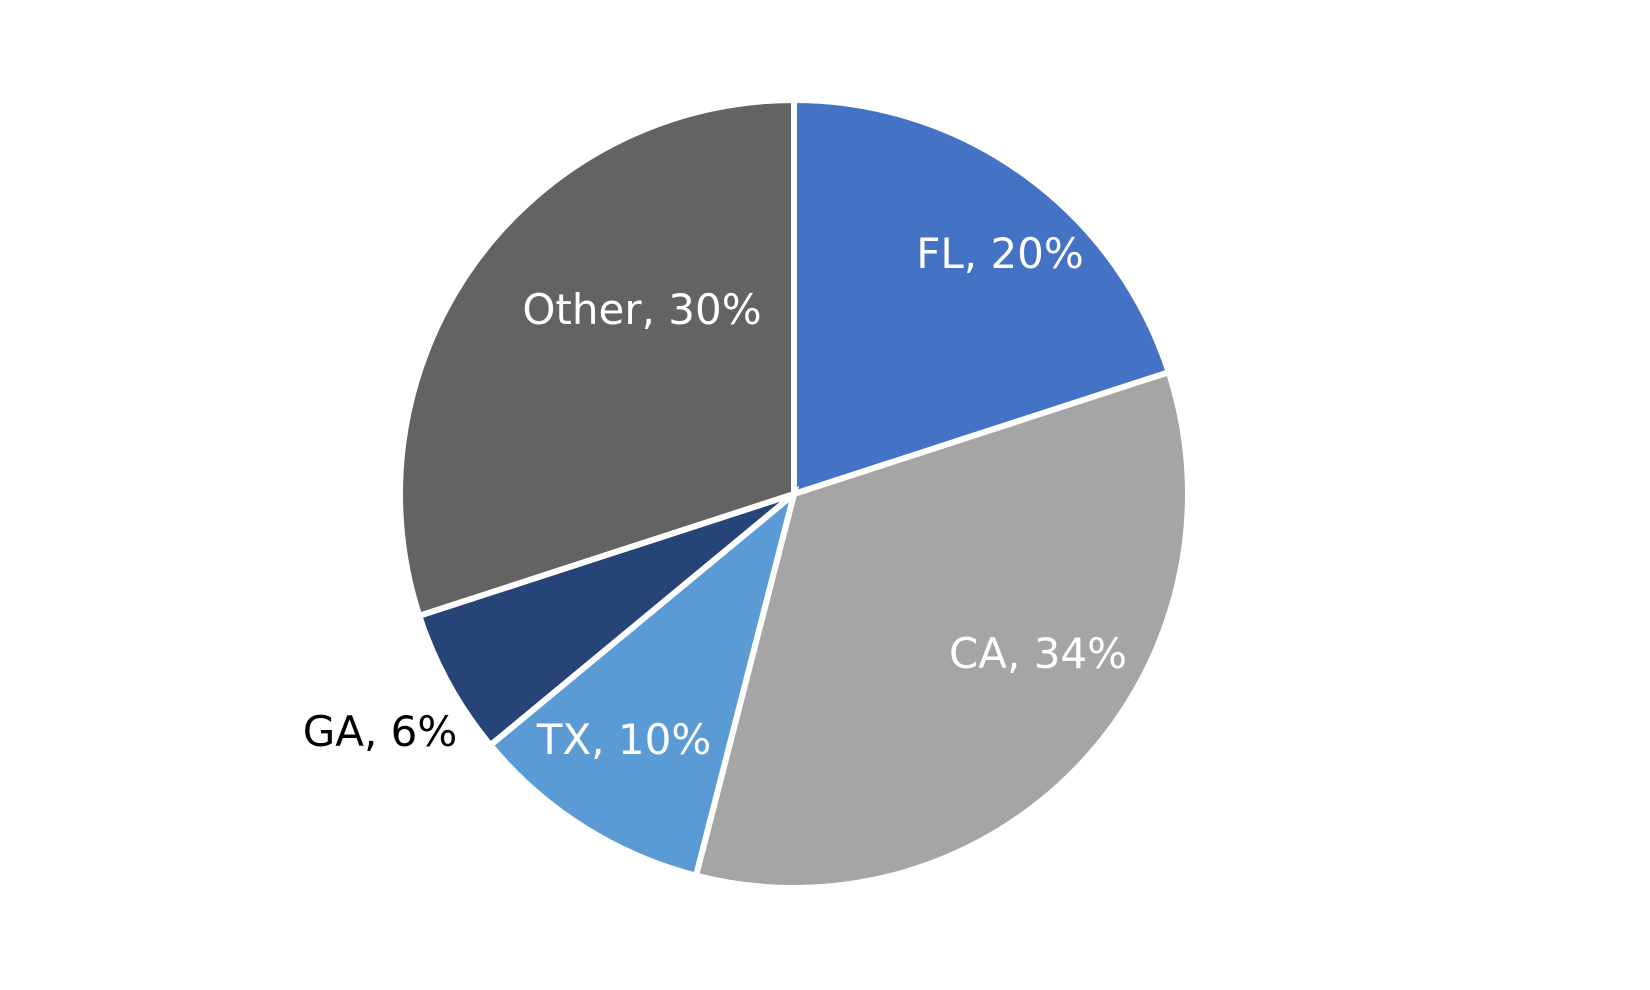 Image resolution: width=1650 pixels, height=990 pixels. What do you see at coordinates (1038, 653) in the screenshot?
I see `pie-label-ca: CA, 34%` at bounding box center [1038, 653].